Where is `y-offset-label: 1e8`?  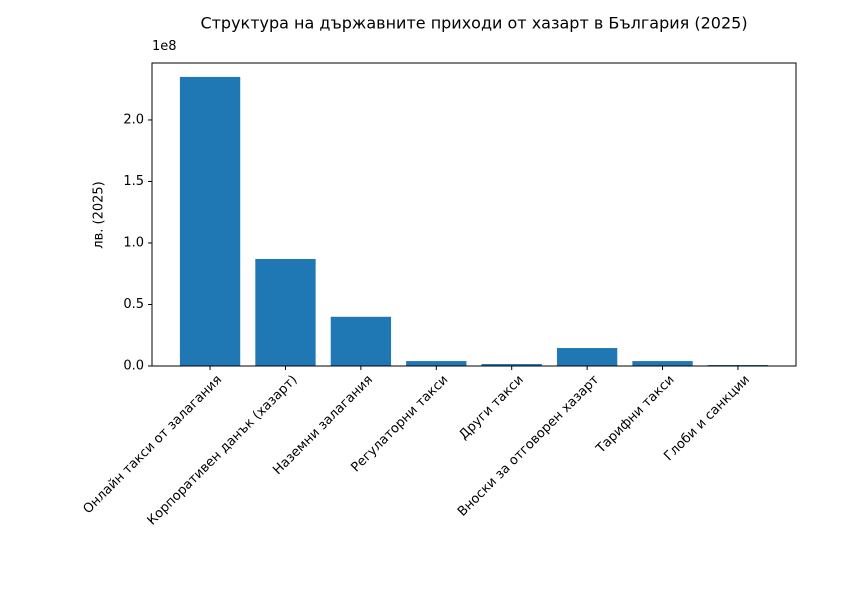 y-offset-label: 1e8 is located at coordinates (164, 46).